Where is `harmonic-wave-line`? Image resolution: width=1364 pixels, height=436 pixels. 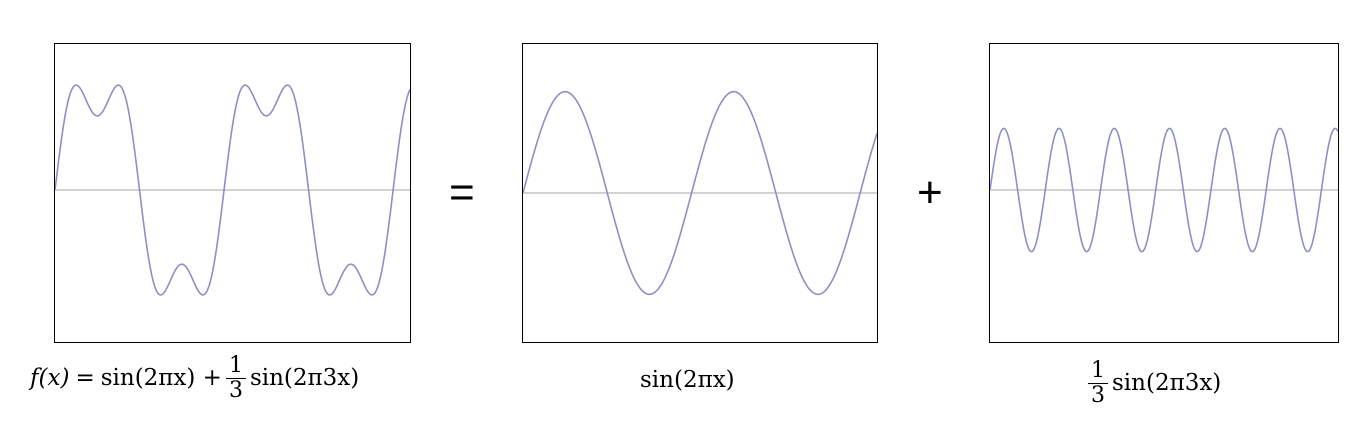 harmonic-wave-line is located at coordinates (1164, 190).